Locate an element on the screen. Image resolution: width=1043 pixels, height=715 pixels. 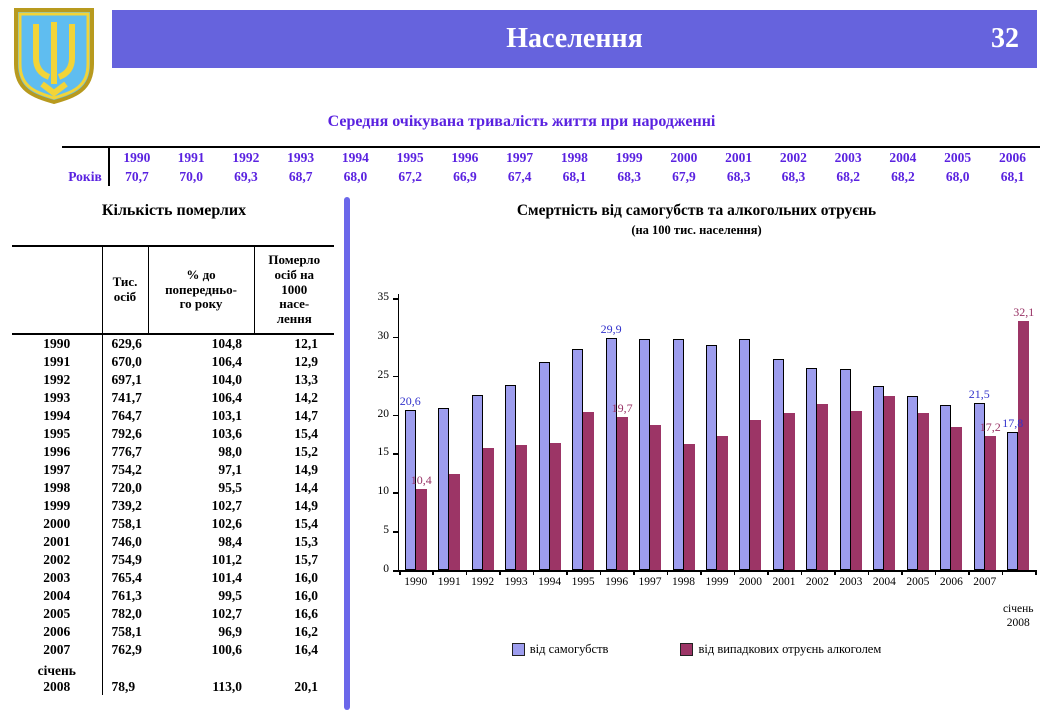
table-row: 2004 761,3 99,5 16,0 is located at coordinates (173, 596).